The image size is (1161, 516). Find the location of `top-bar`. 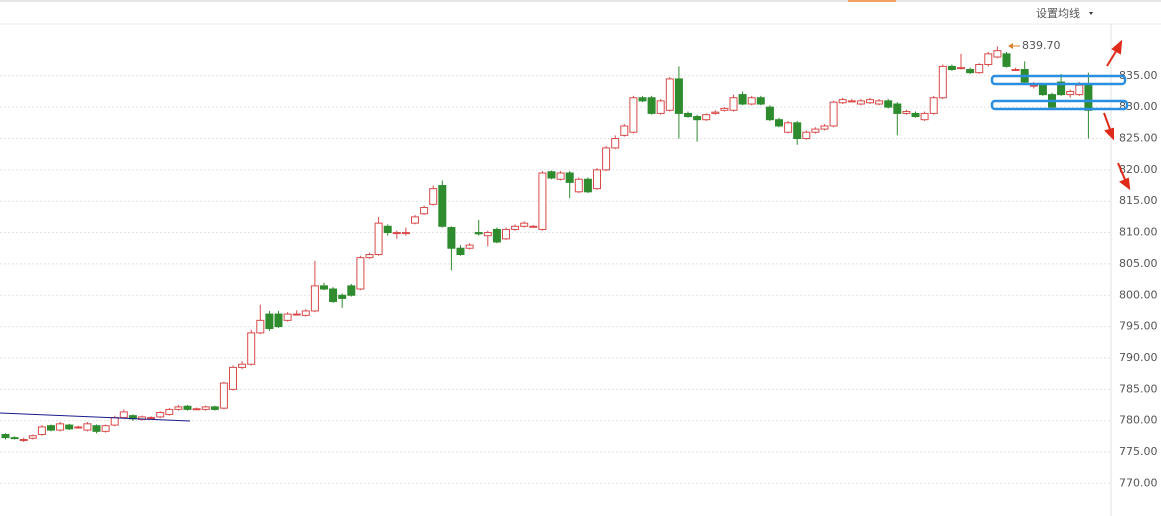

top-bar is located at coordinates (580, 1).